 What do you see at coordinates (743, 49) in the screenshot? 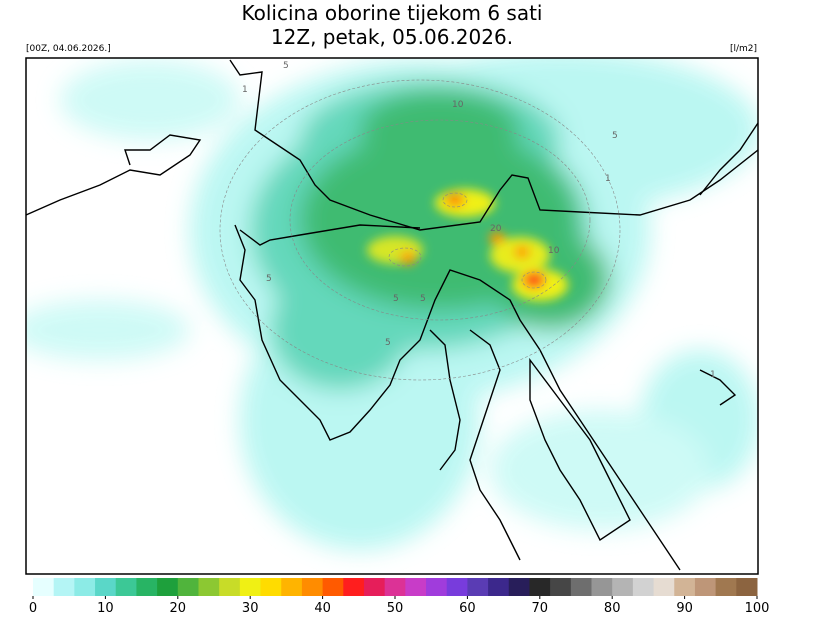
I see `unit-label: [l/m2]` at bounding box center [743, 49].